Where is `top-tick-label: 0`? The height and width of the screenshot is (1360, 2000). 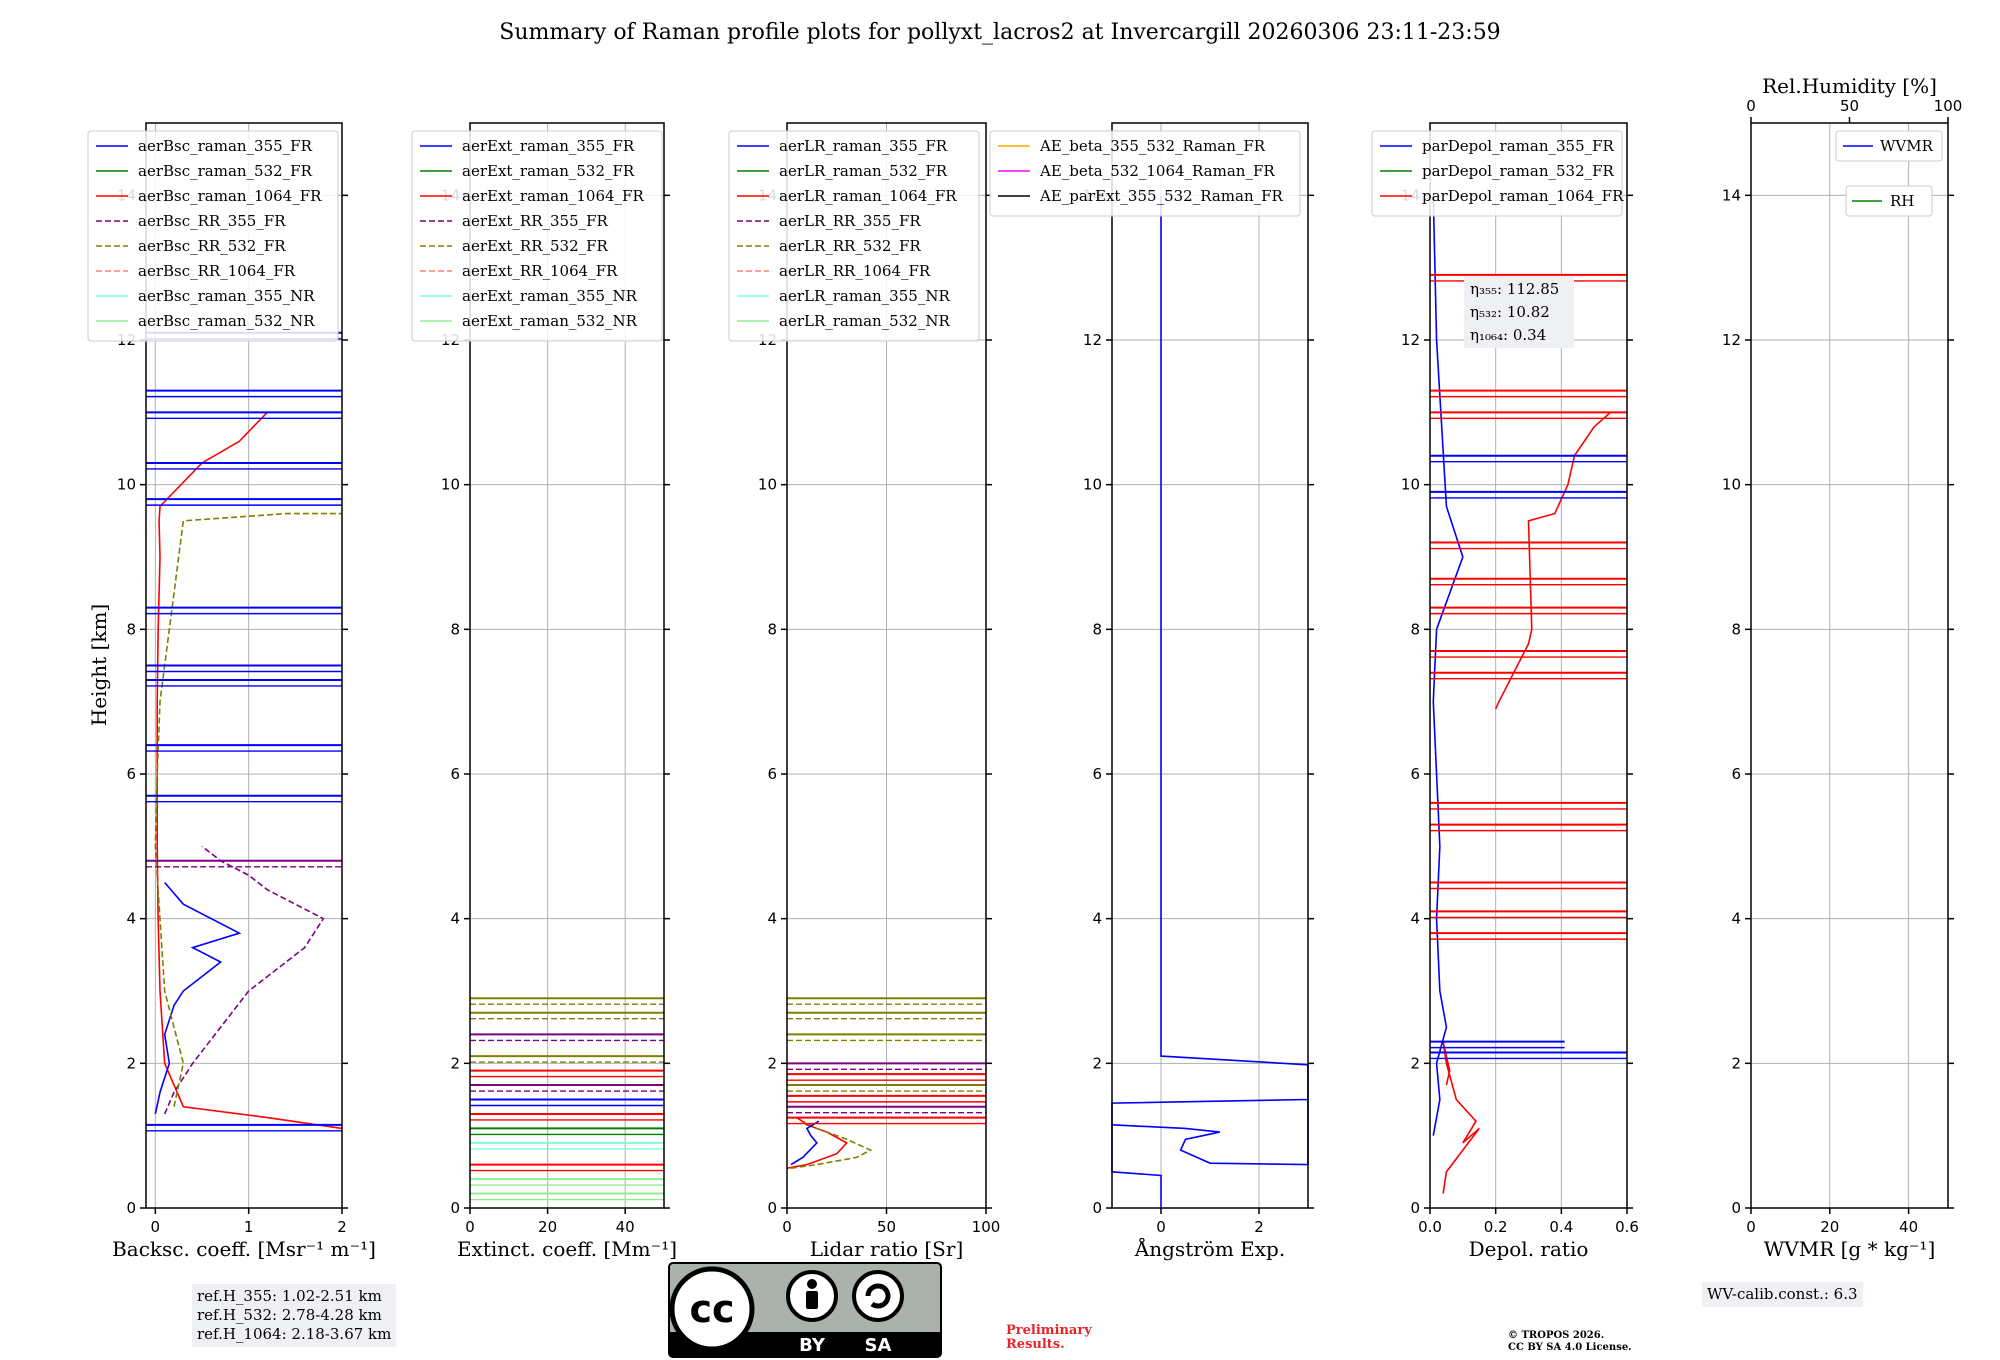 top-tick-label: 0 is located at coordinates (1751, 106).